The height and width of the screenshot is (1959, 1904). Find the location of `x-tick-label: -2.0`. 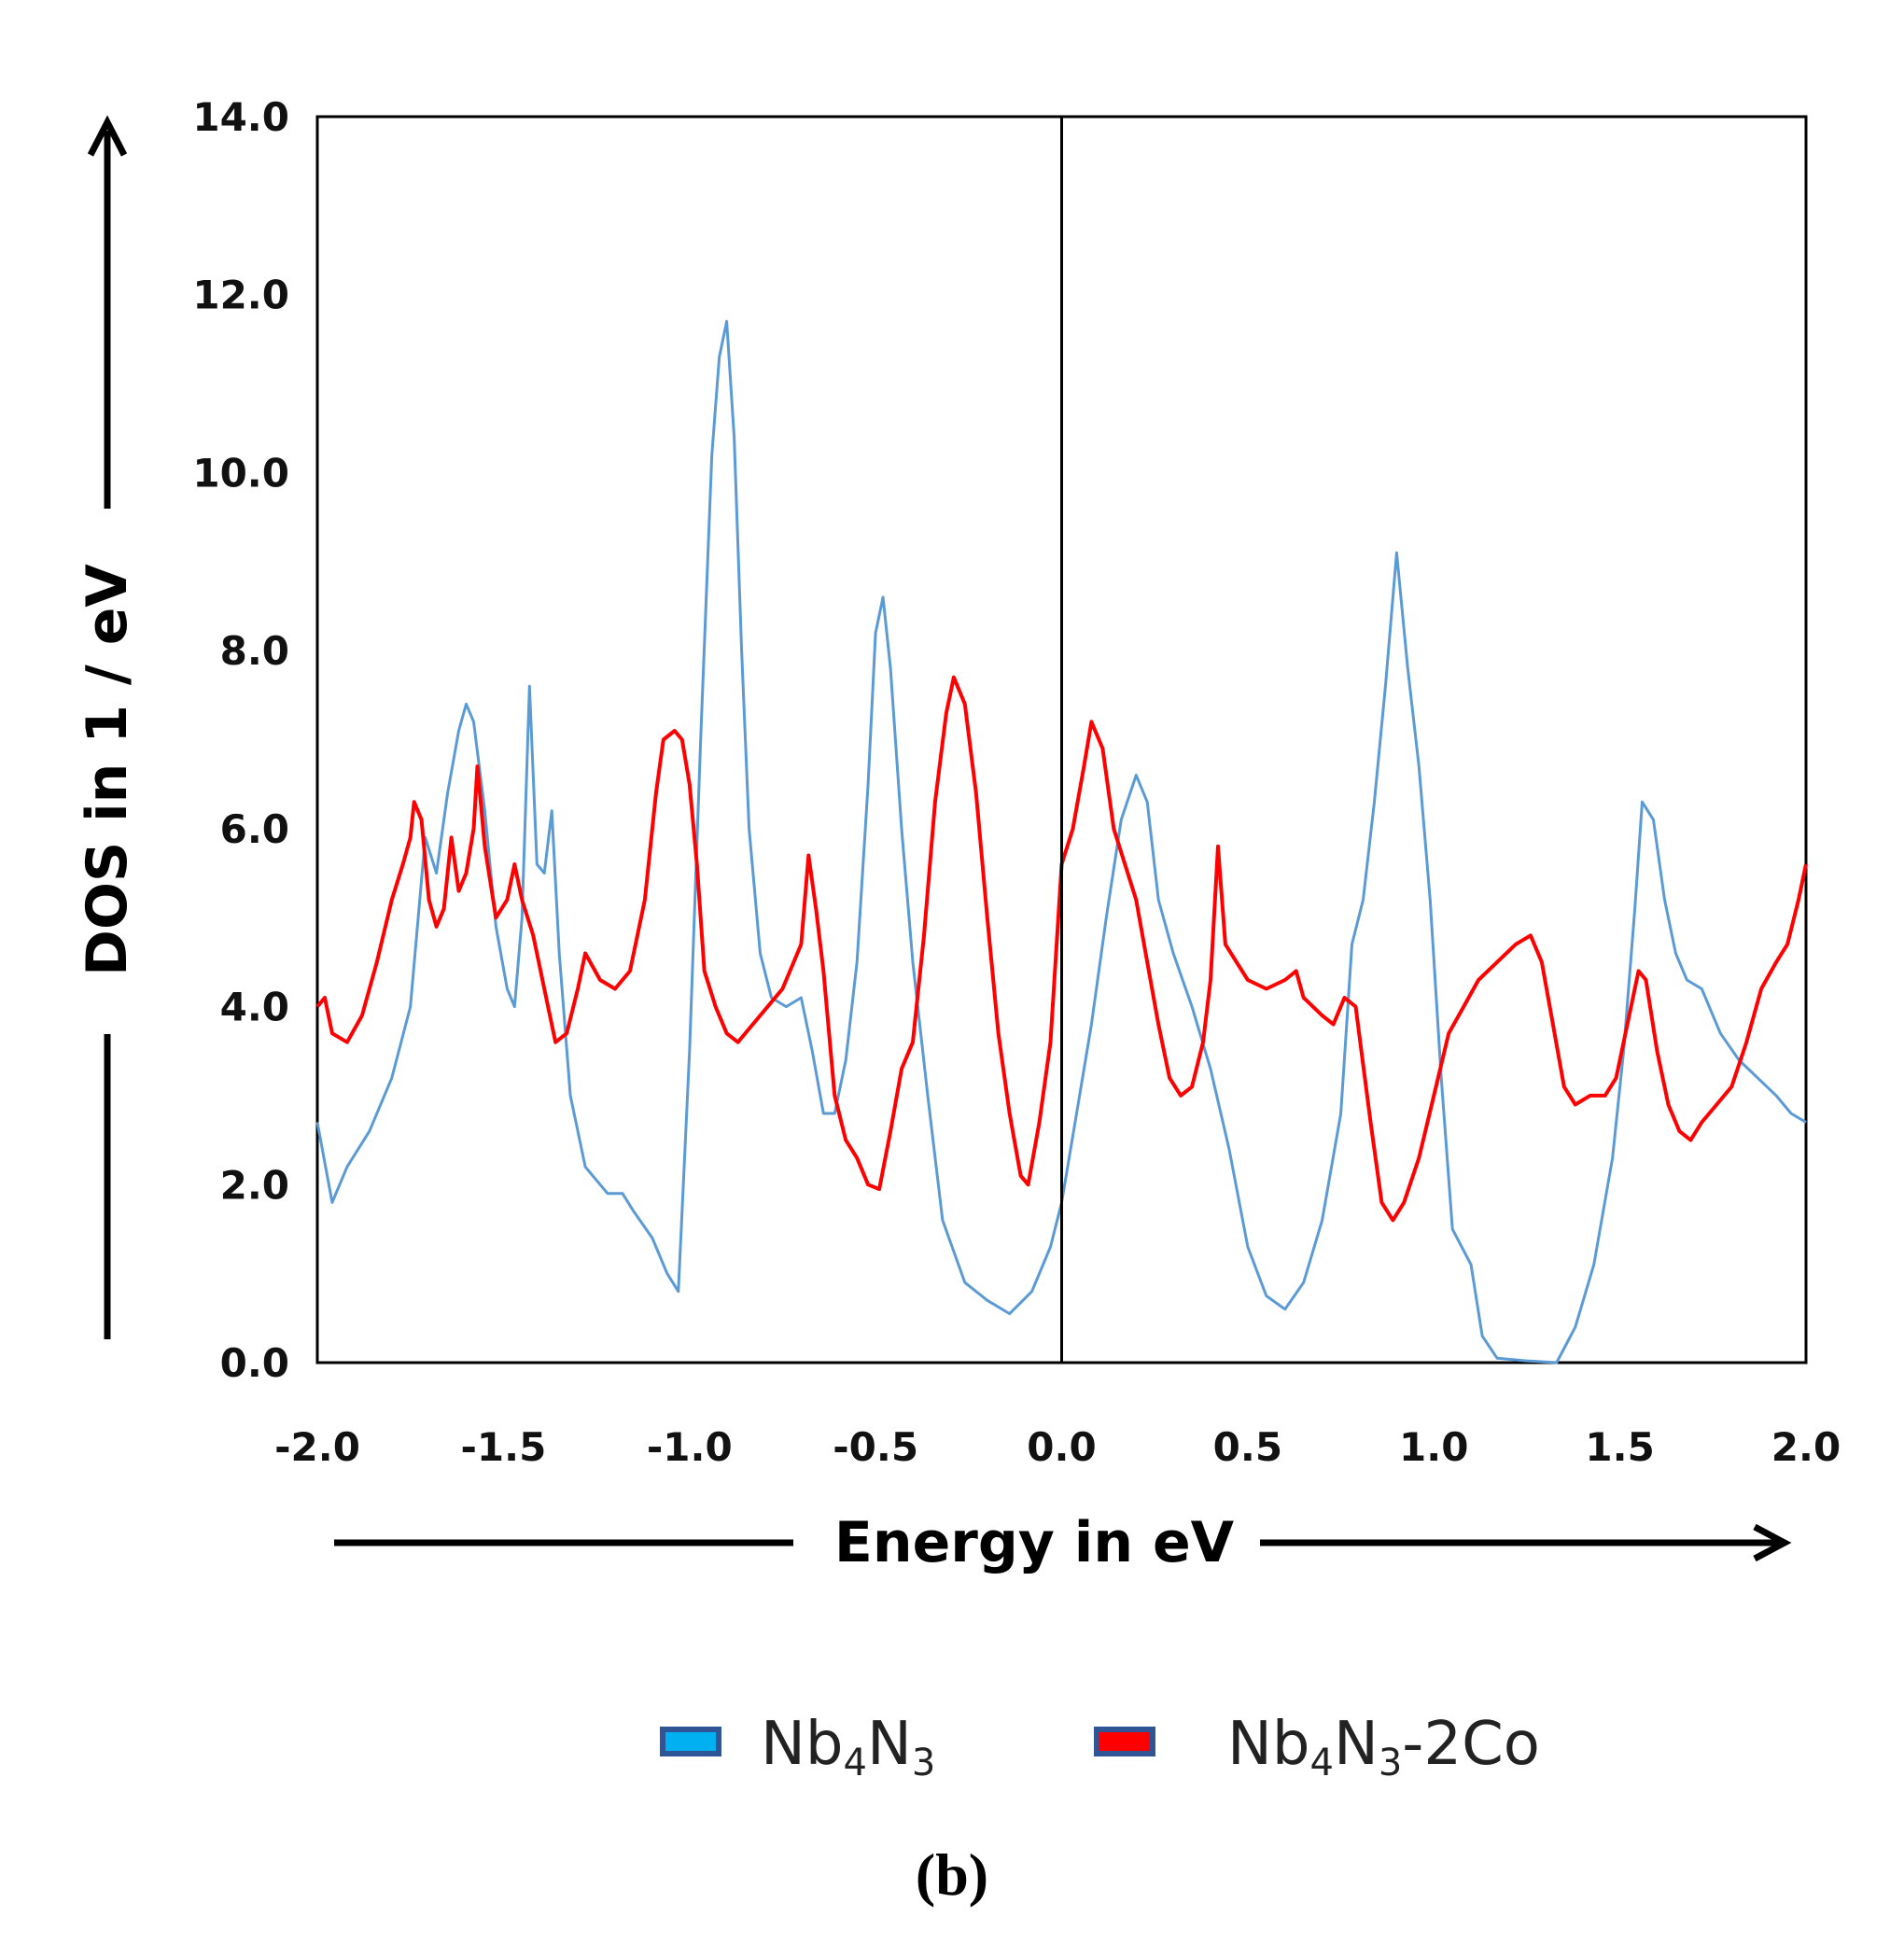

x-tick-label: -2.0 is located at coordinates (317, 1447).